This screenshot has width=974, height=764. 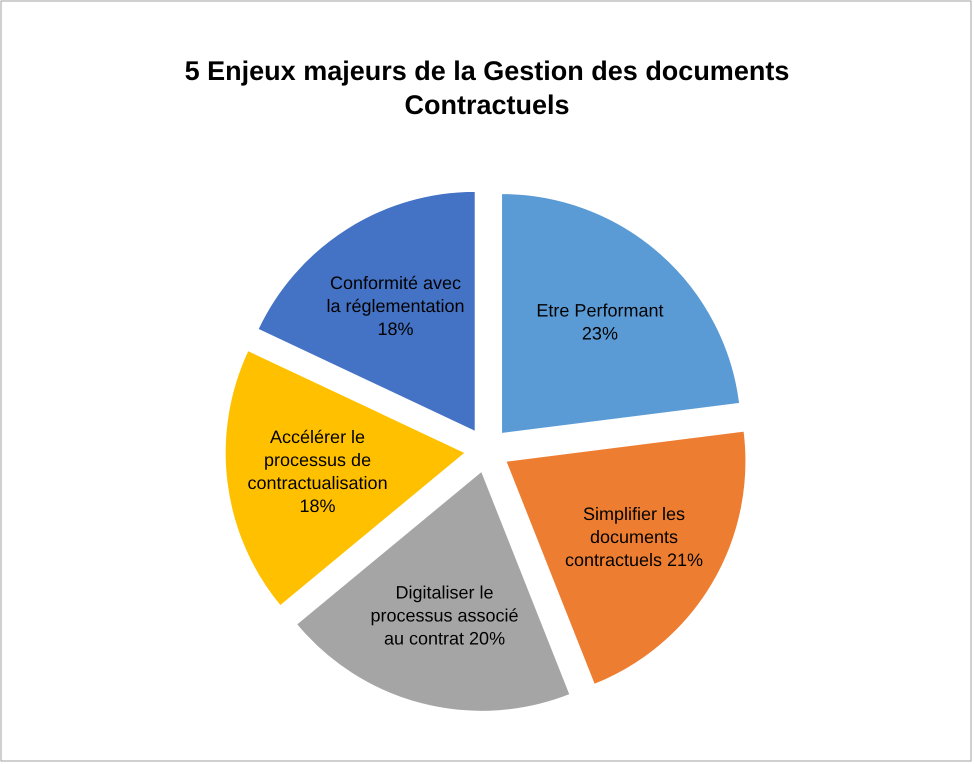 I want to click on chart-title: 5 Enjeux majeurs de la Gestion des documents Contractuels, so click(x=487, y=88).